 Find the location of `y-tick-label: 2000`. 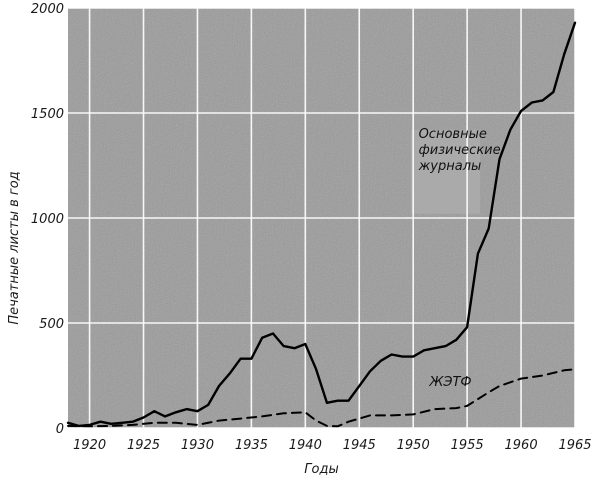

y-tick-label: 2000 is located at coordinates (47, 9).